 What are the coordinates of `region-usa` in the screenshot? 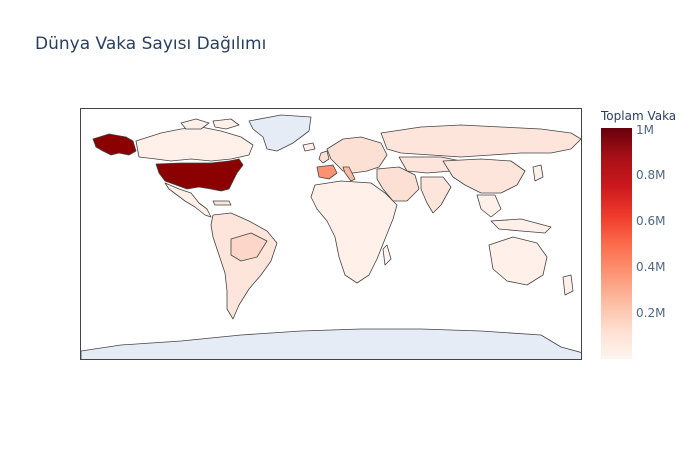 It's located at (199, 175).